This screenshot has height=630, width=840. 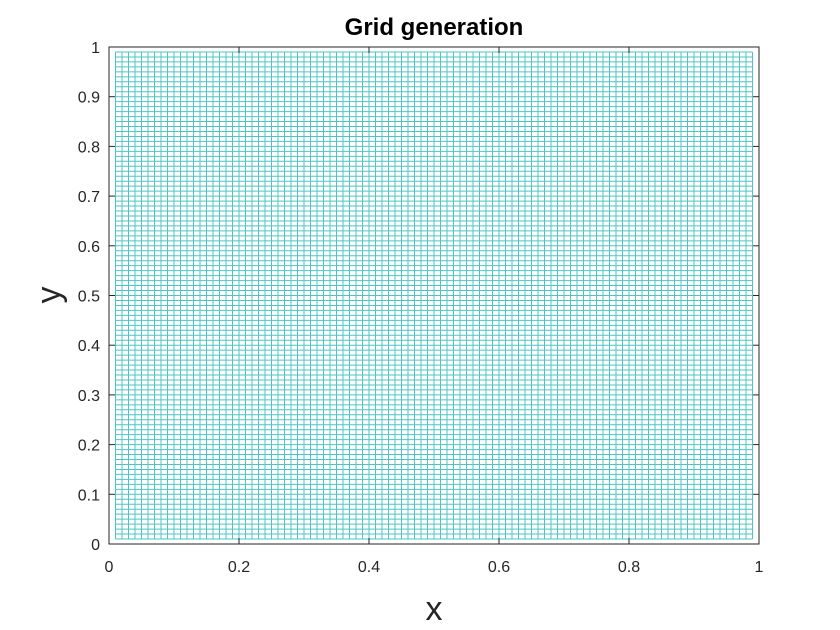 What do you see at coordinates (89, 396) in the screenshot?
I see `y-tick-label: 0.3` at bounding box center [89, 396].